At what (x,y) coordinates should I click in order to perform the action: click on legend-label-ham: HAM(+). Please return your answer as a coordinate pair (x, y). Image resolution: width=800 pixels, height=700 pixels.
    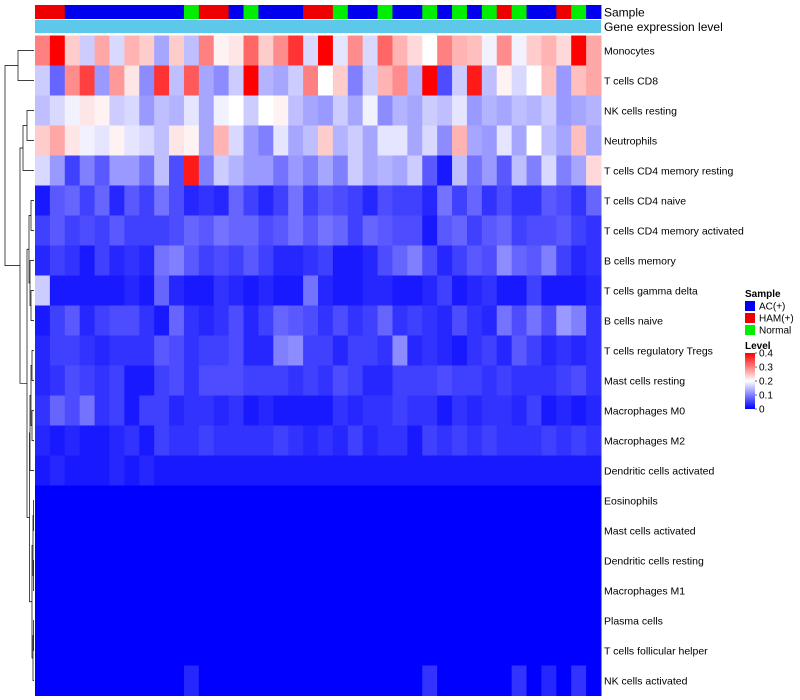
    Looking at the image, I should click on (776, 319).